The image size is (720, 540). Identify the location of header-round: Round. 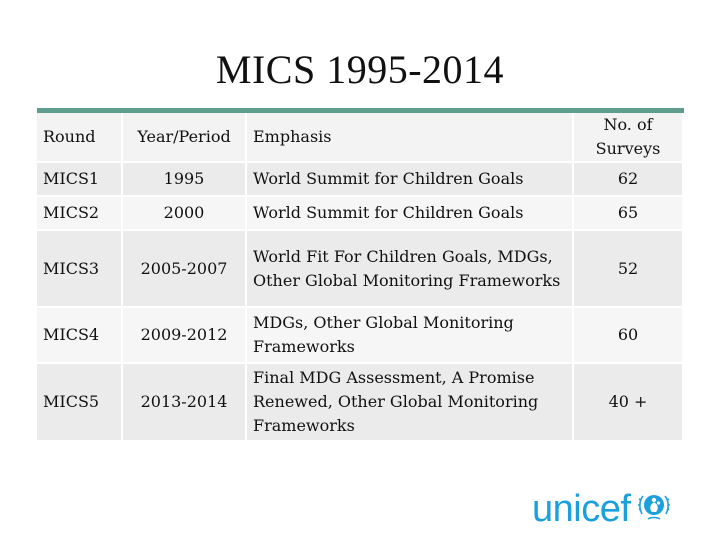
(80, 138).